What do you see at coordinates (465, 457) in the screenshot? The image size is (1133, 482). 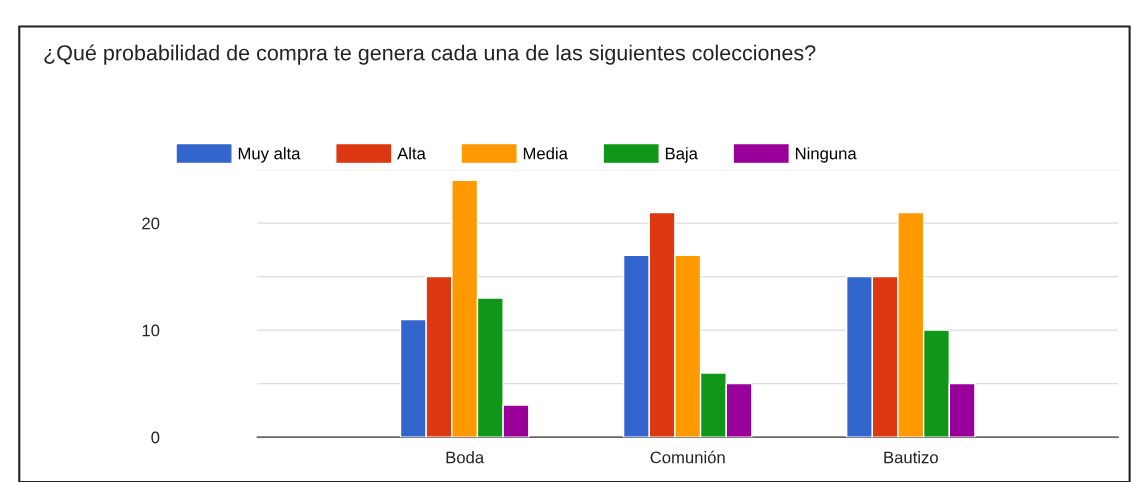 I see `x-tick-label: Boda` at bounding box center [465, 457].